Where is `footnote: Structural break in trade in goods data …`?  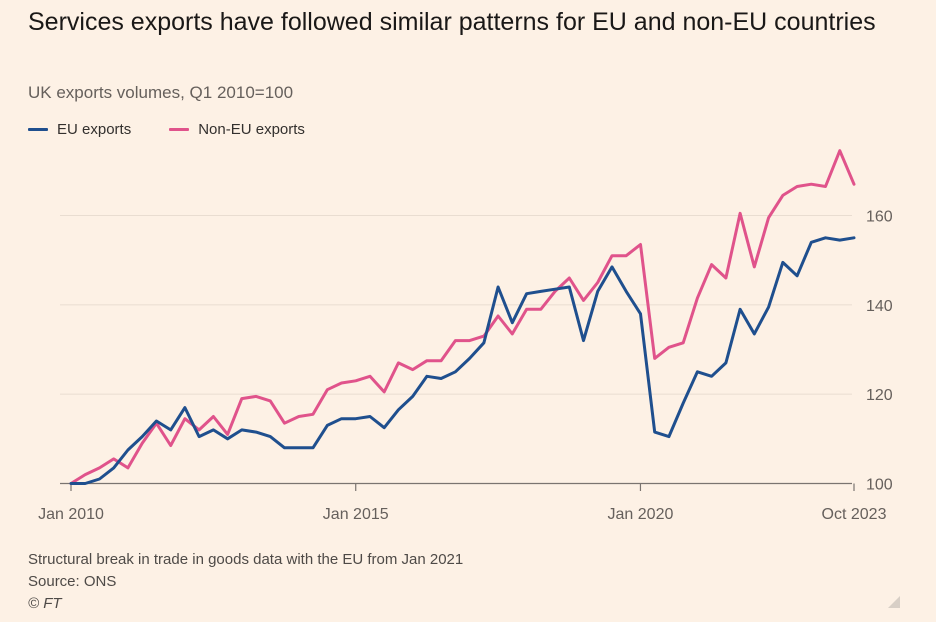 footnote: Structural break in trade in goods data … is located at coordinates (246, 559).